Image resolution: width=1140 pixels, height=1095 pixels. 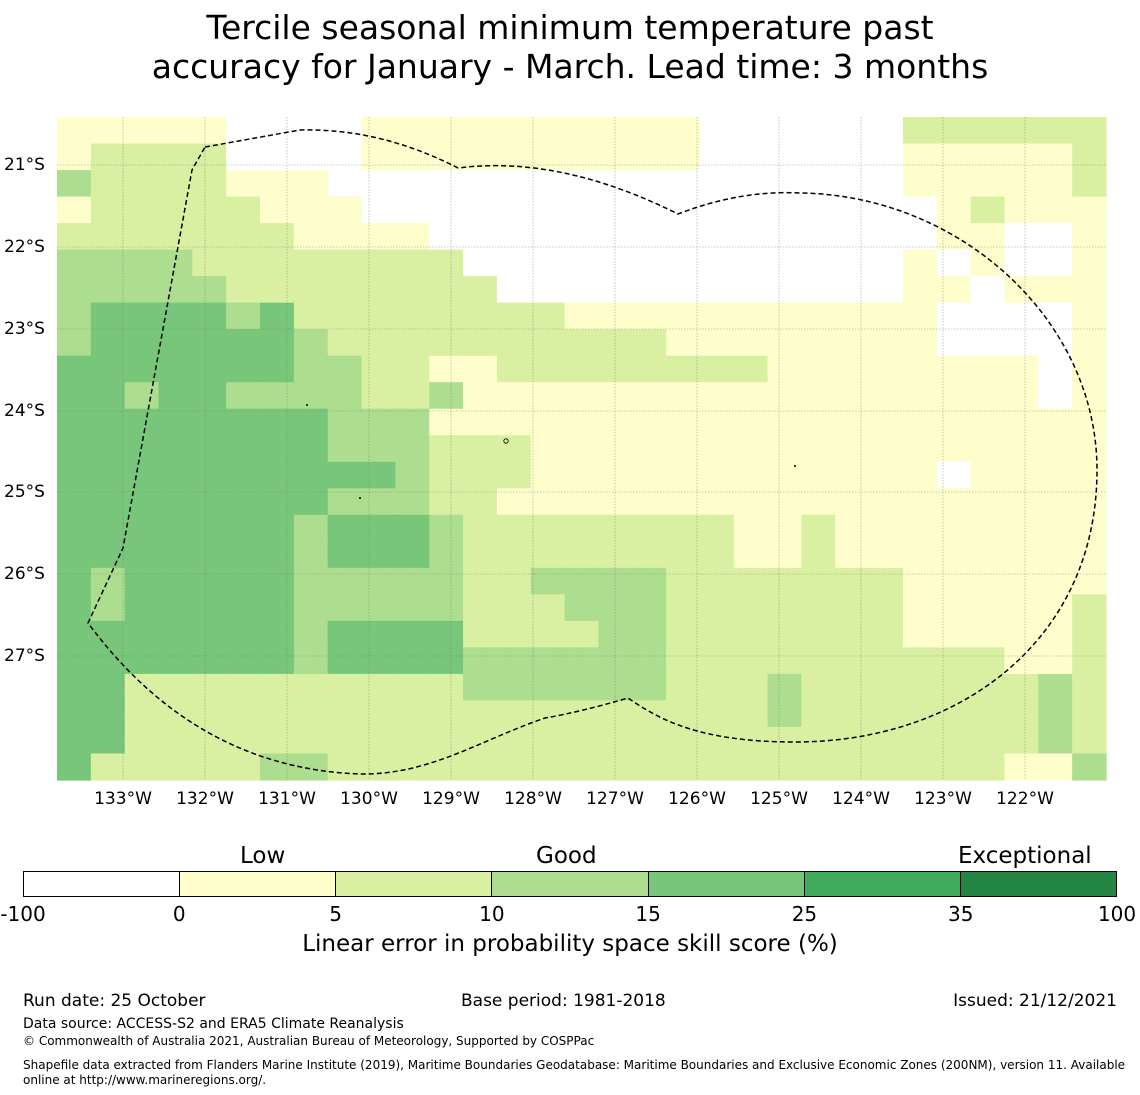 I want to click on longitude-label: 131°W, so click(x=287, y=799).